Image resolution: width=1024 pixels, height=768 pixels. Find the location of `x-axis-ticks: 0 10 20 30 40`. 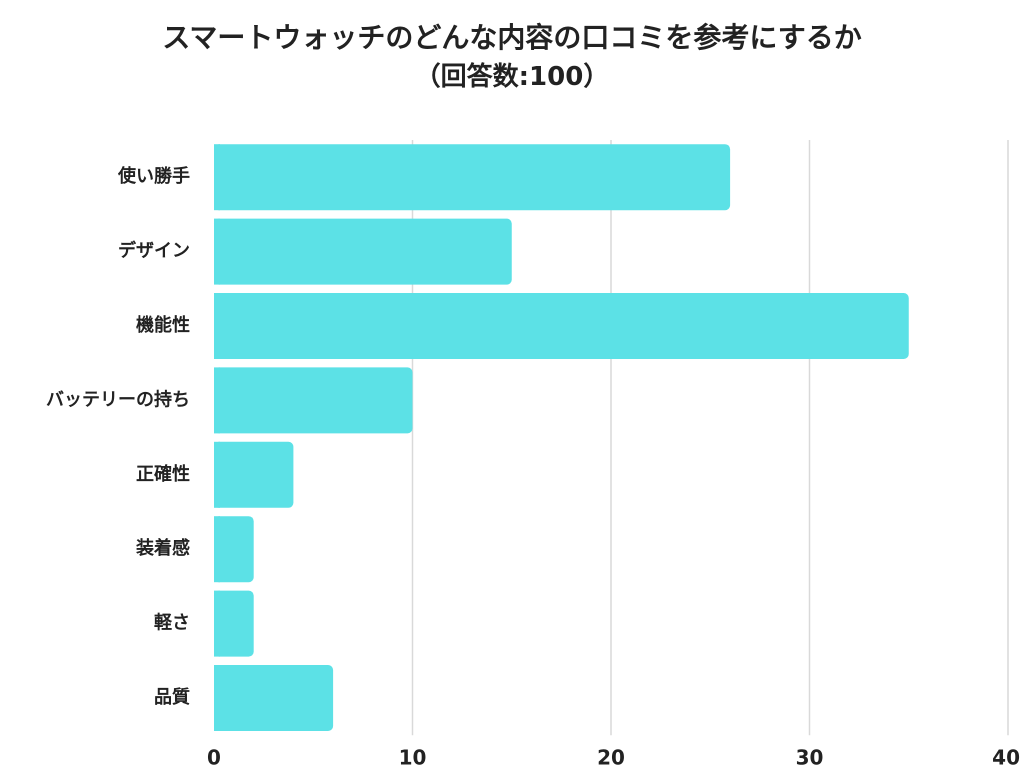

x-axis-ticks: 0 10 20 30 40 is located at coordinates (613, 757).